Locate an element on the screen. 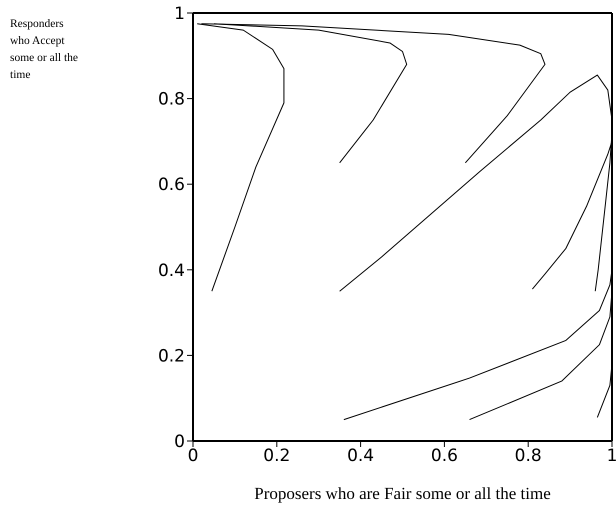 This screenshot has height=511, width=616. y-tick-label: 0 is located at coordinates (179, 442).